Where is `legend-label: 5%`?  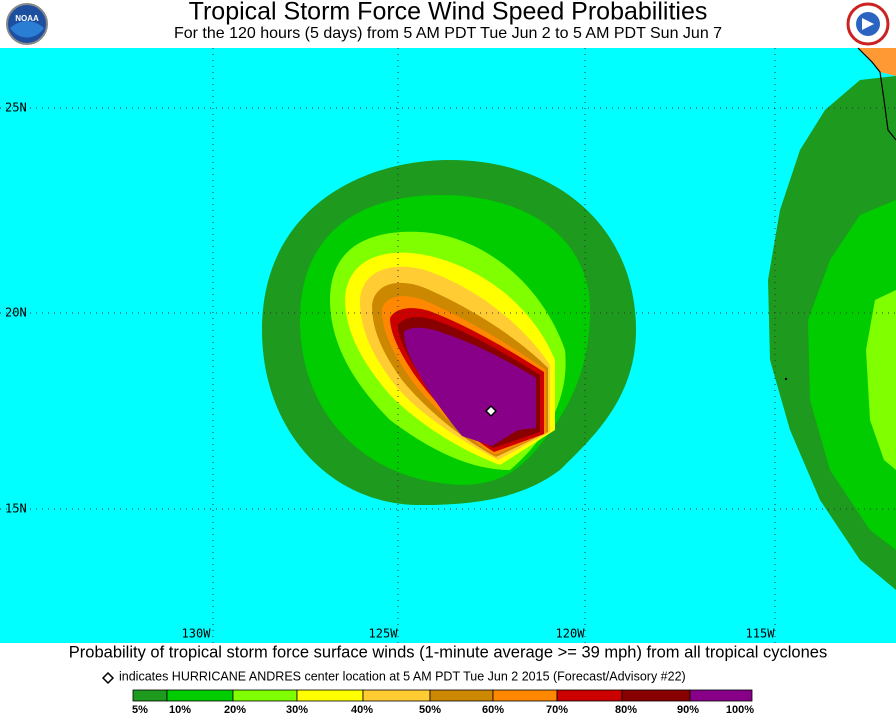 legend-label: 5% is located at coordinates (140, 710).